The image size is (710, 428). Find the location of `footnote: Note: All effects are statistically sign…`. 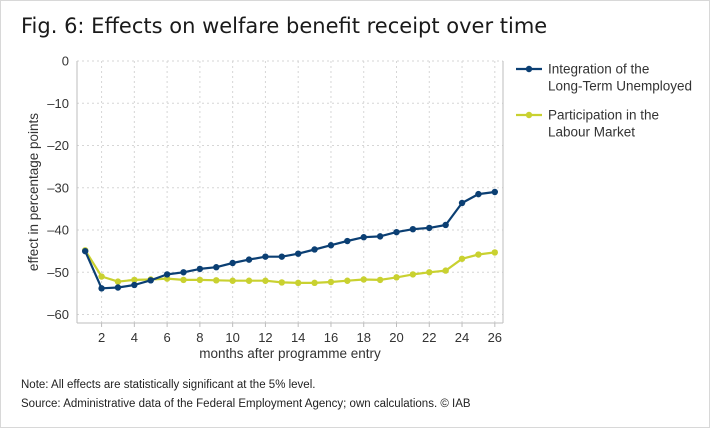

footnote: Note: All effects are statistically sign… is located at coordinates (168, 385).